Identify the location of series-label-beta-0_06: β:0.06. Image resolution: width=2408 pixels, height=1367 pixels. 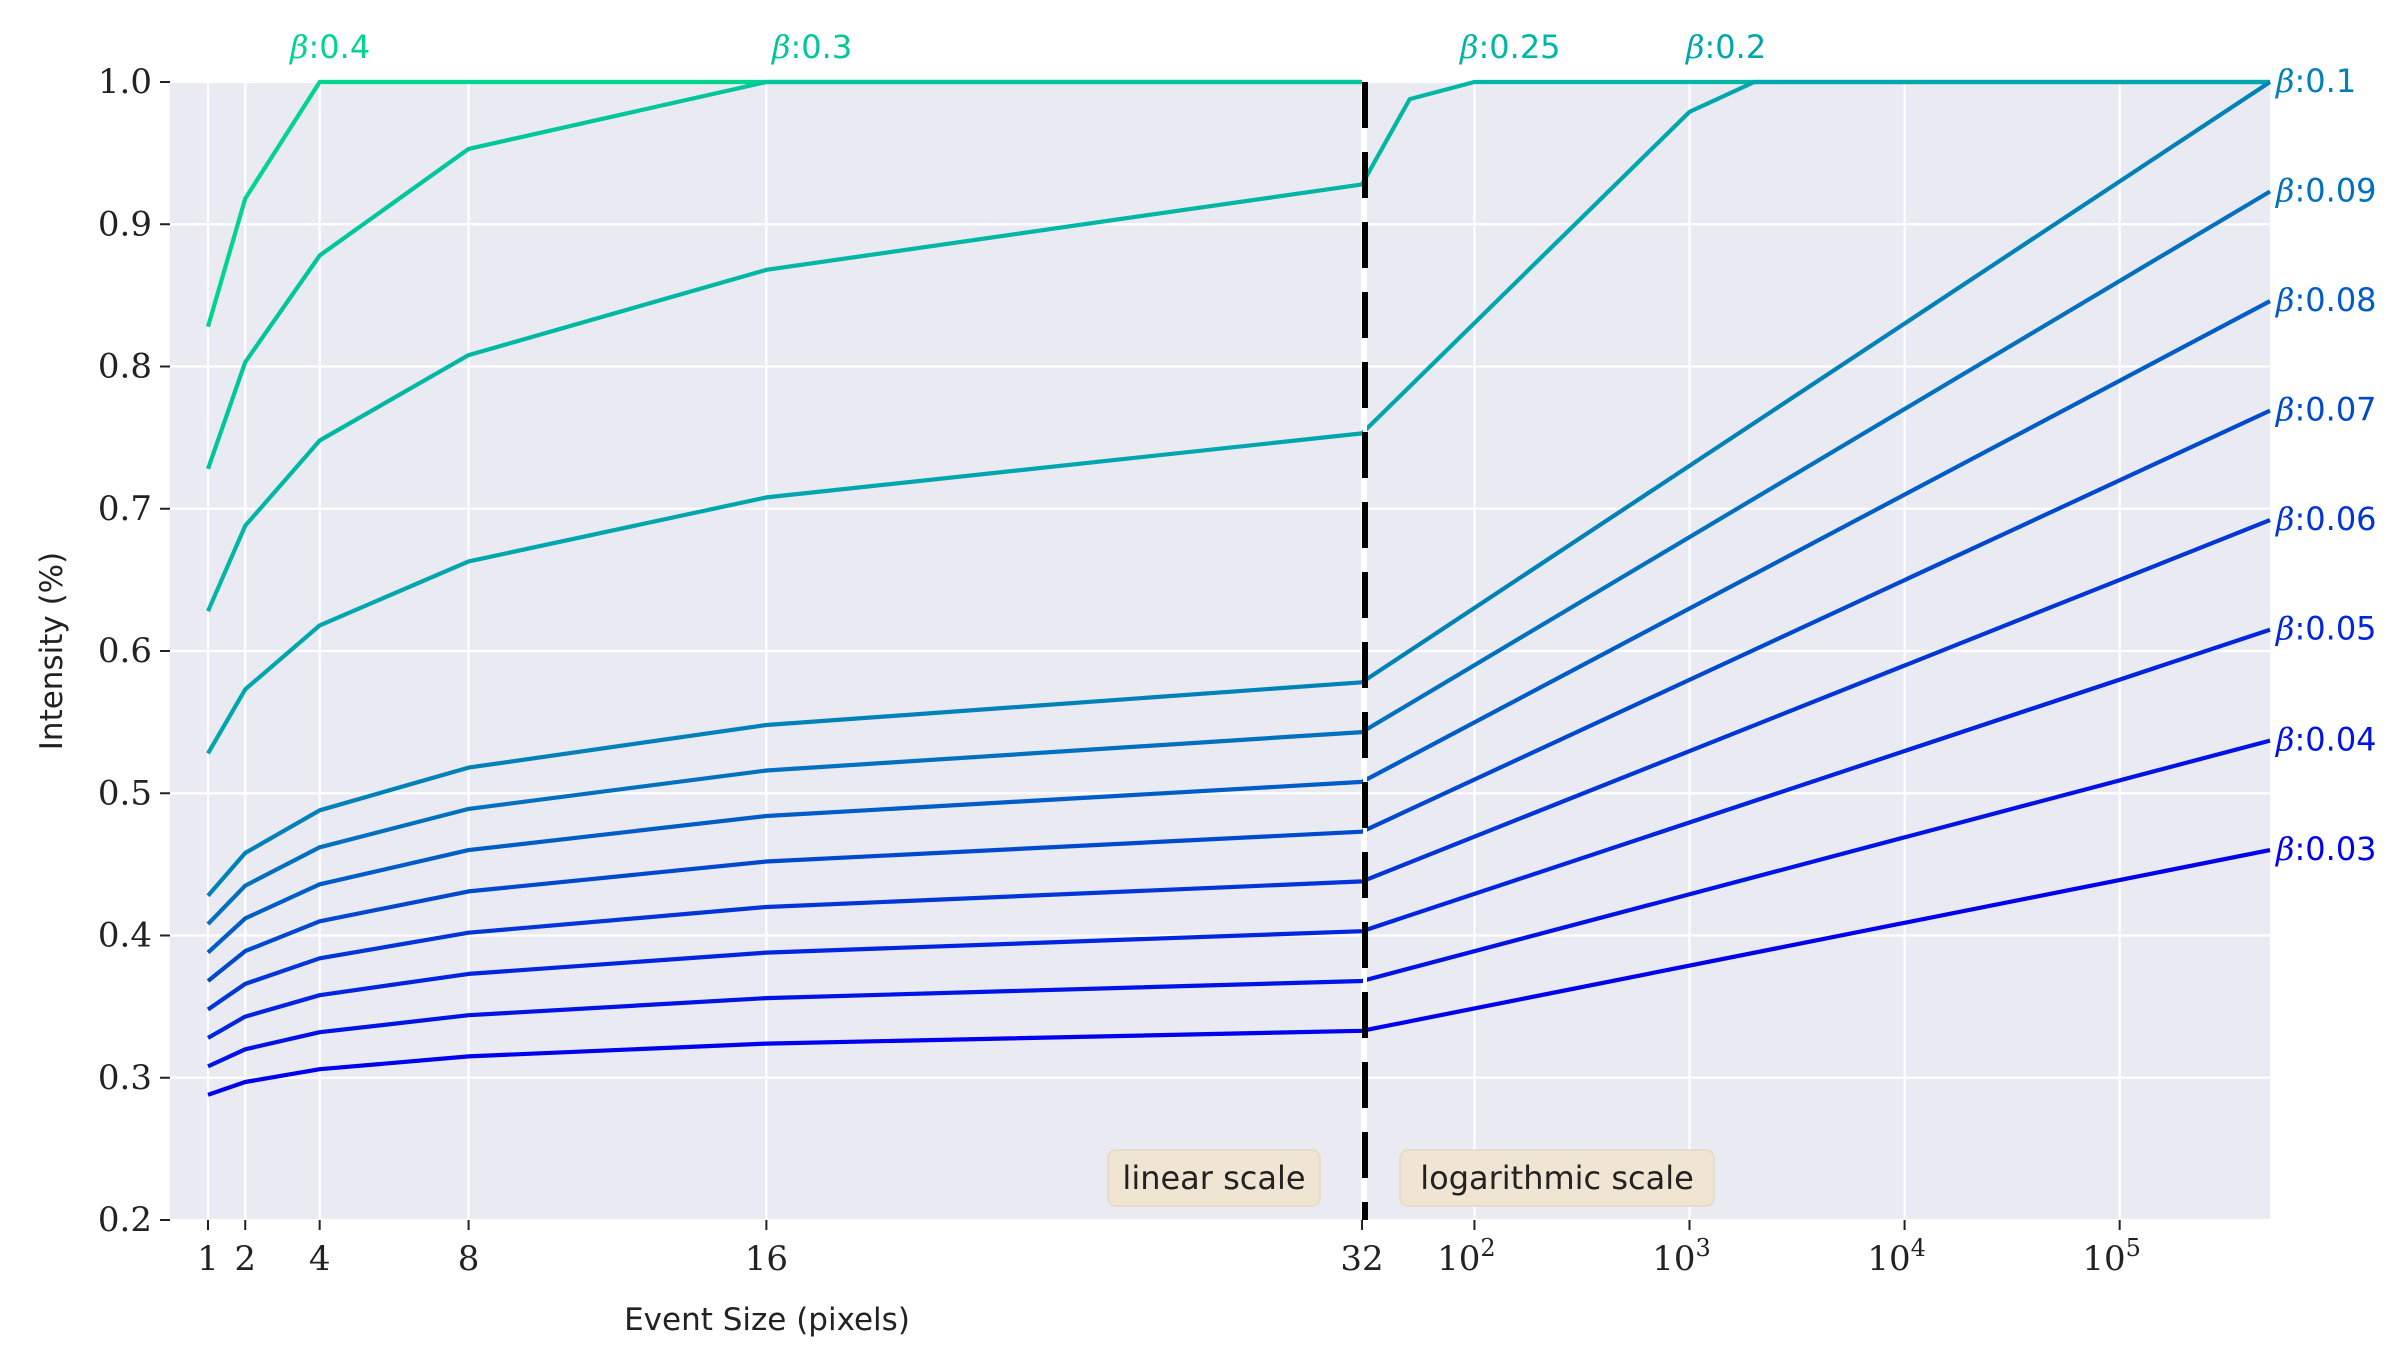
(2326, 519).